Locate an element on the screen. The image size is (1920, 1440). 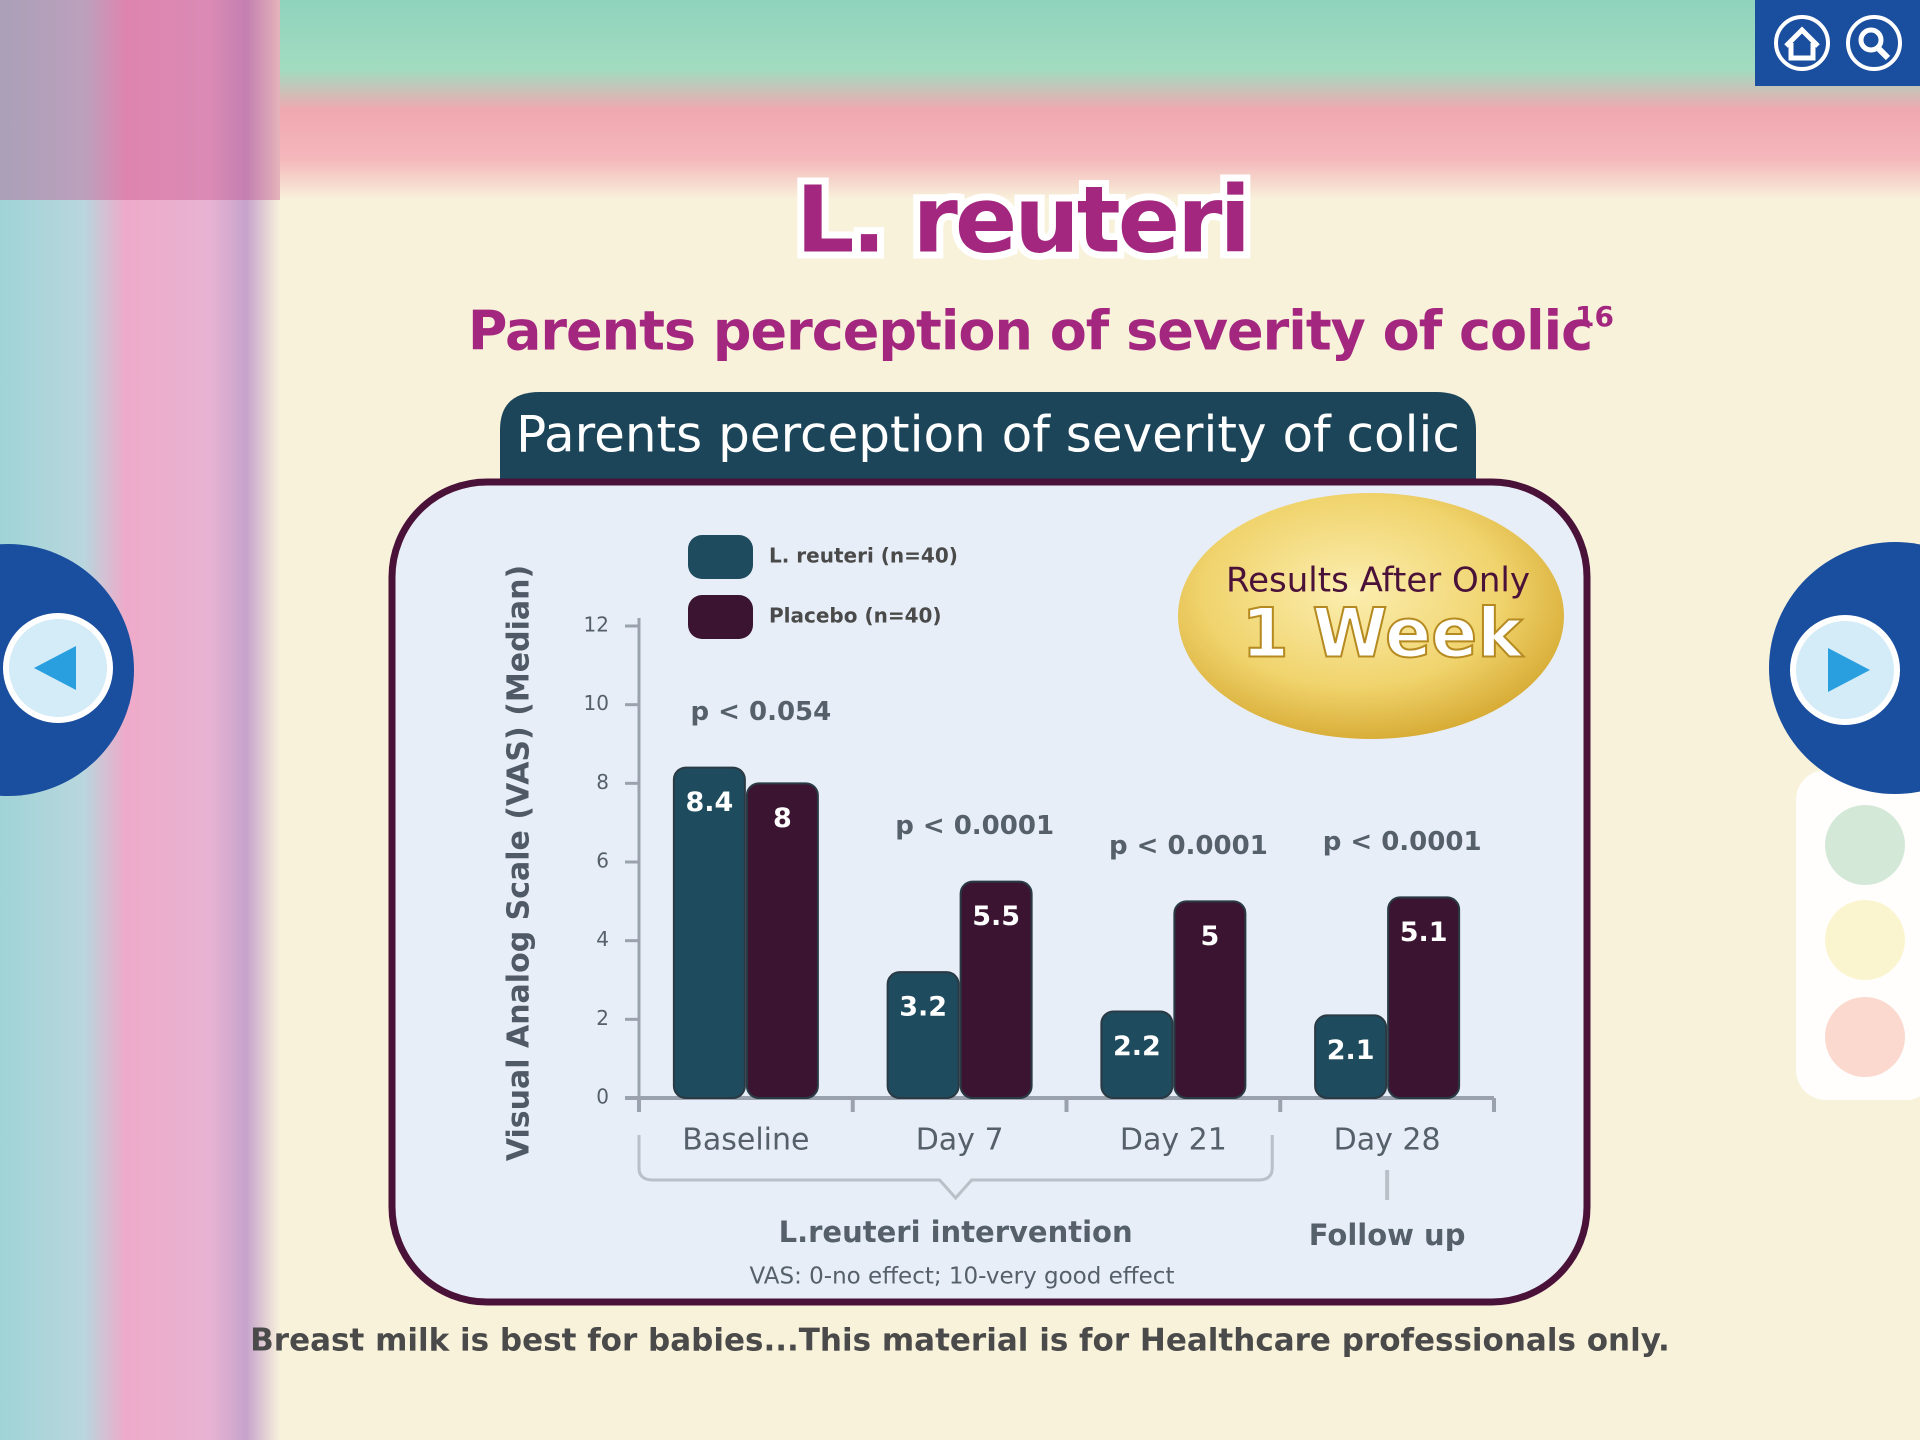
p-value: p < 0.054 is located at coordinates (761, 712).